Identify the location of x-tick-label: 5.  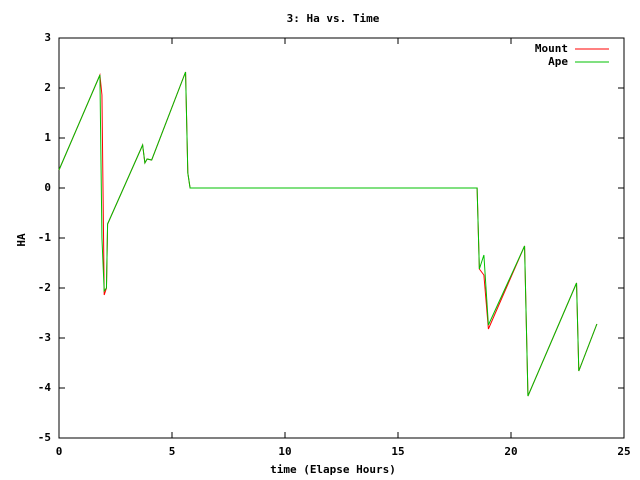
(172, 451).